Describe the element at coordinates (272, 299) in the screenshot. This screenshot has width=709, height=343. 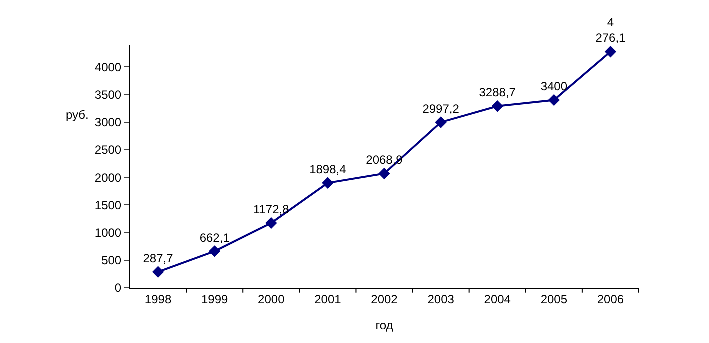
I see `x-tick-label: 2000` at that location.